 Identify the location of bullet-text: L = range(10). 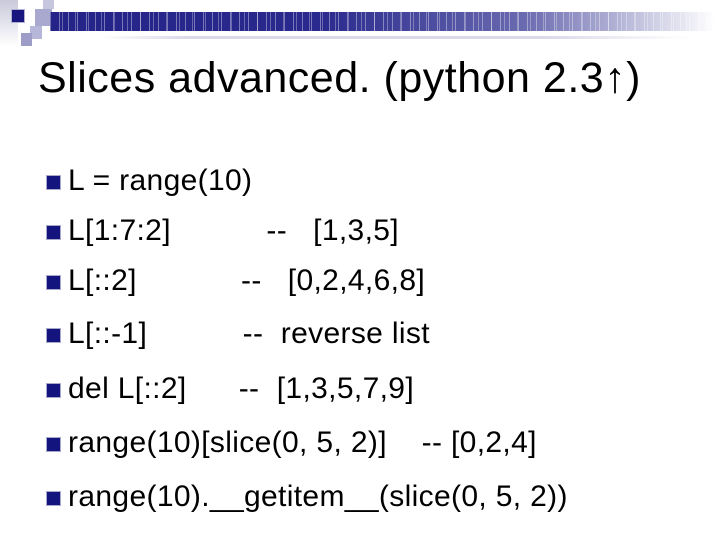
(160, 180).